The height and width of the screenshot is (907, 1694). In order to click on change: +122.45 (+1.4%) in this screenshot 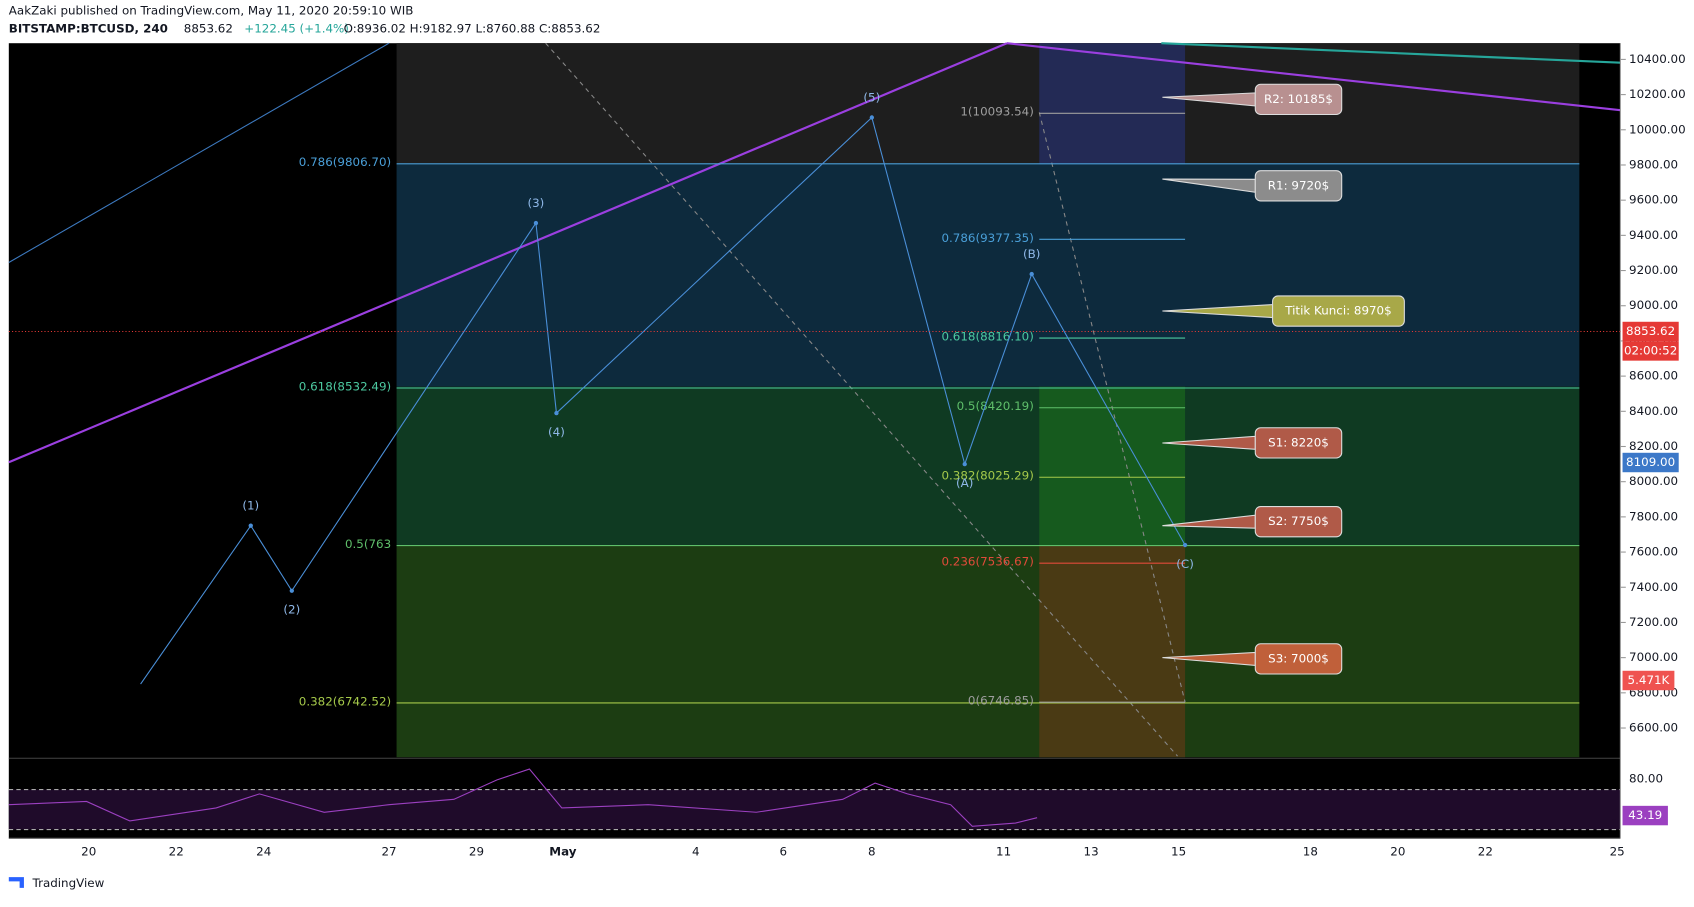, I will do `click(296, 29)`.